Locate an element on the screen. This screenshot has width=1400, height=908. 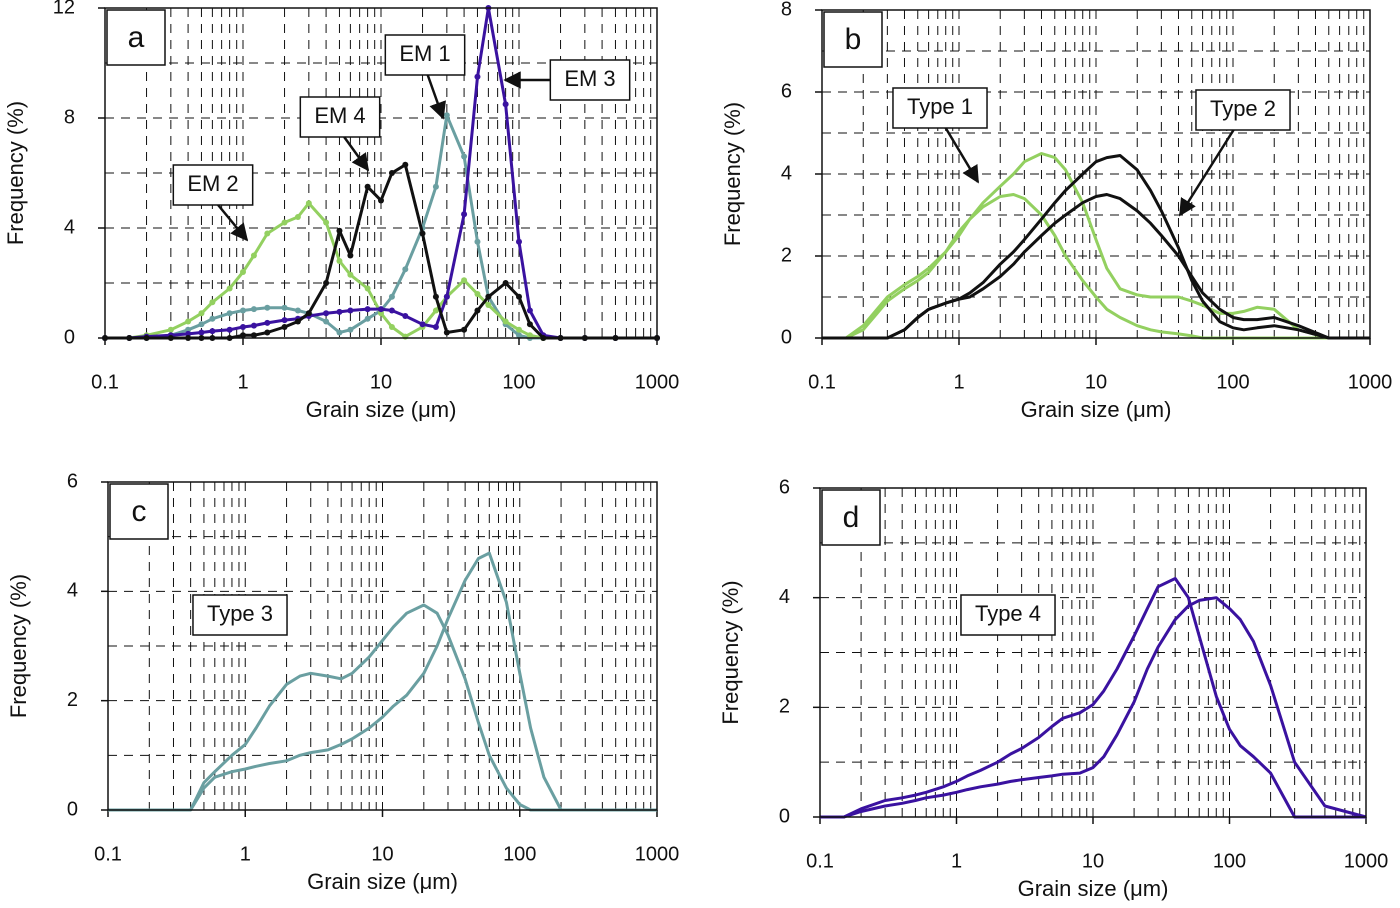
panel-label: d is located at coordinates (851, 517).